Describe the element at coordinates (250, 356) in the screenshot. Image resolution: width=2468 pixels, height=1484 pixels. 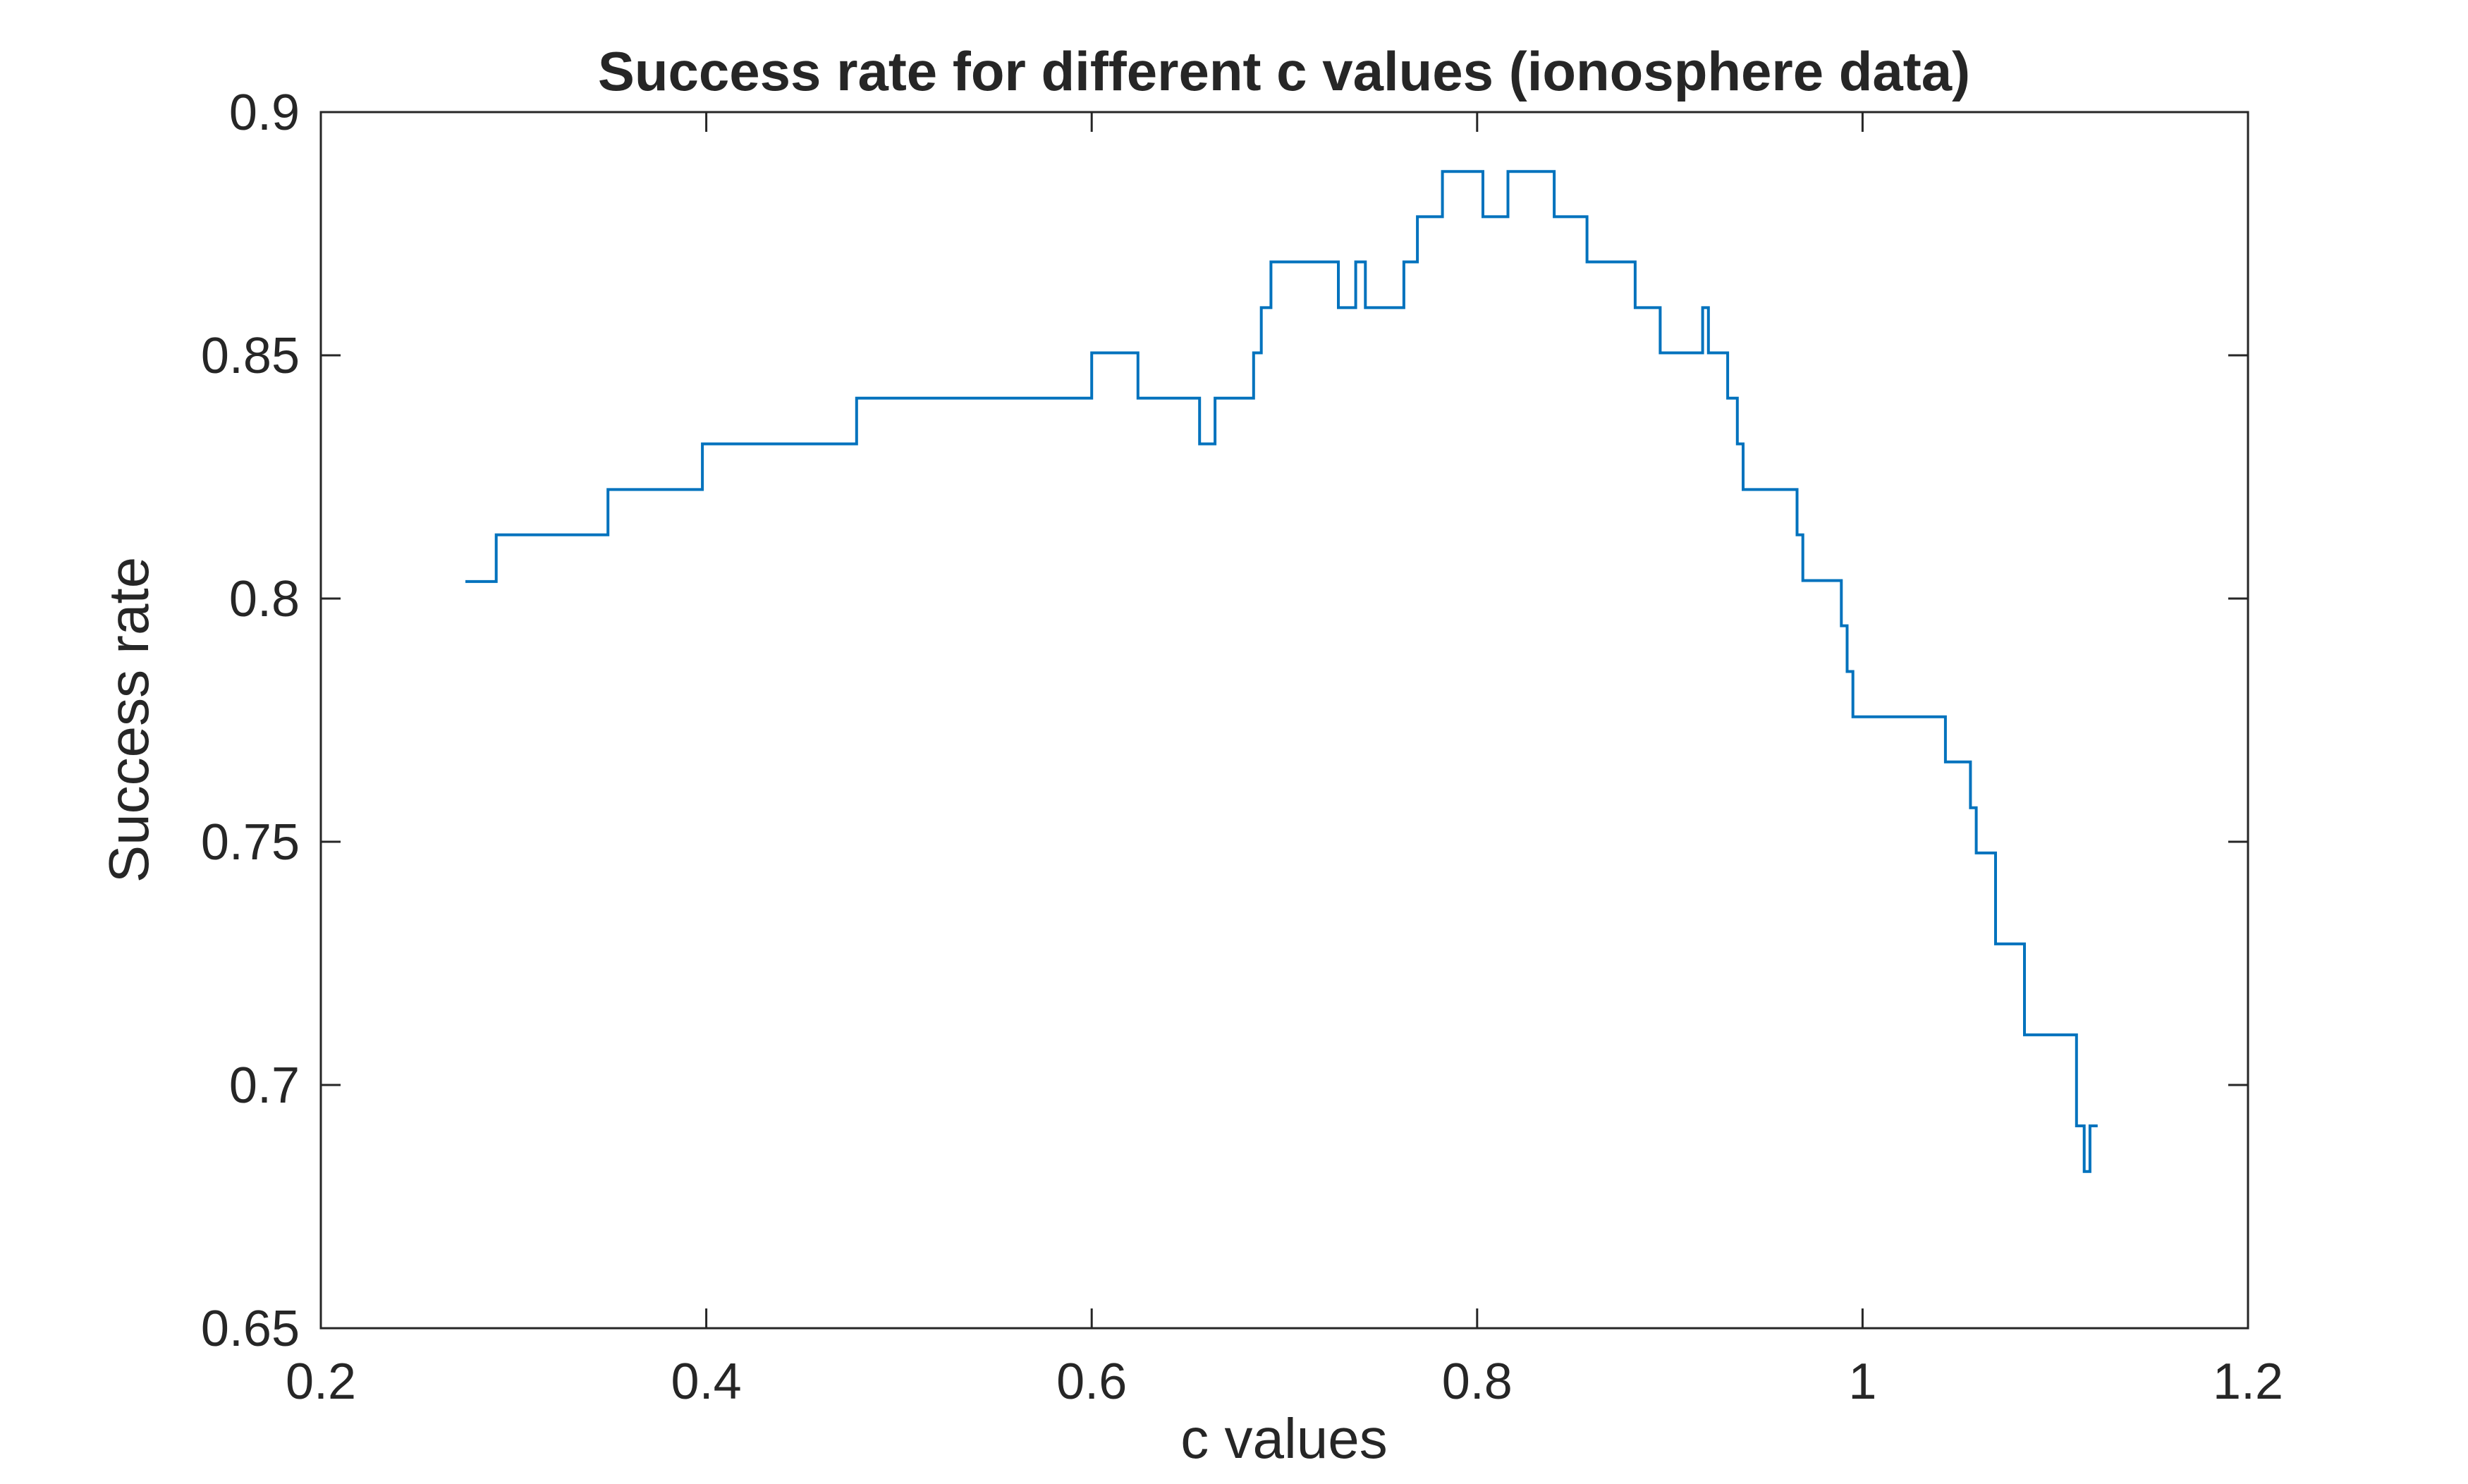
I see `y-tick-label: 0.85` at that location.